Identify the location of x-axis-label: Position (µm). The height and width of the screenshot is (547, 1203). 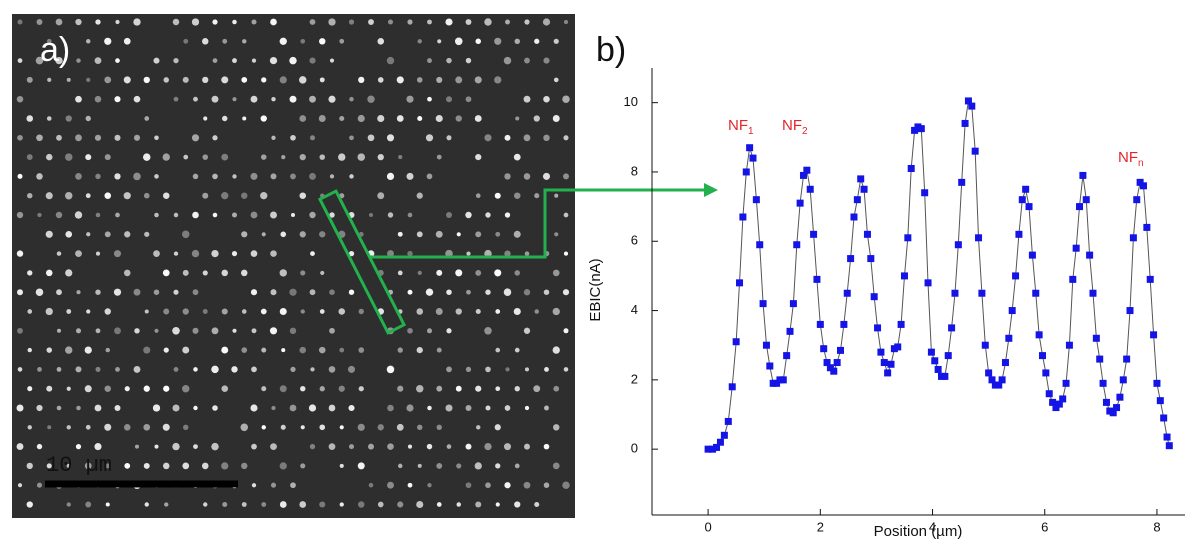
(918, 531).